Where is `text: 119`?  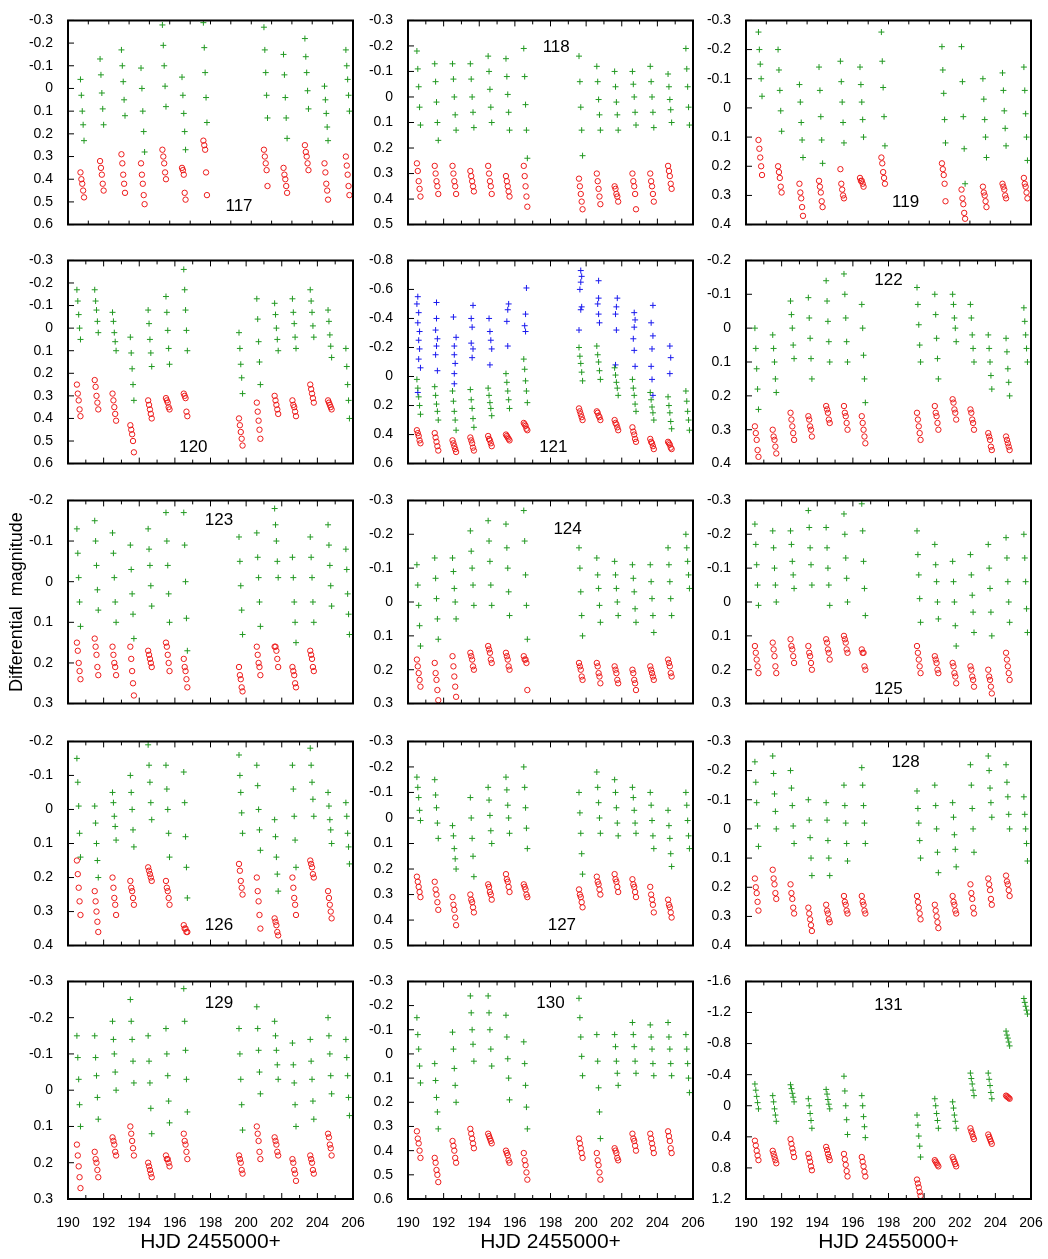 text: 119 is located at coordinates (906, 201).